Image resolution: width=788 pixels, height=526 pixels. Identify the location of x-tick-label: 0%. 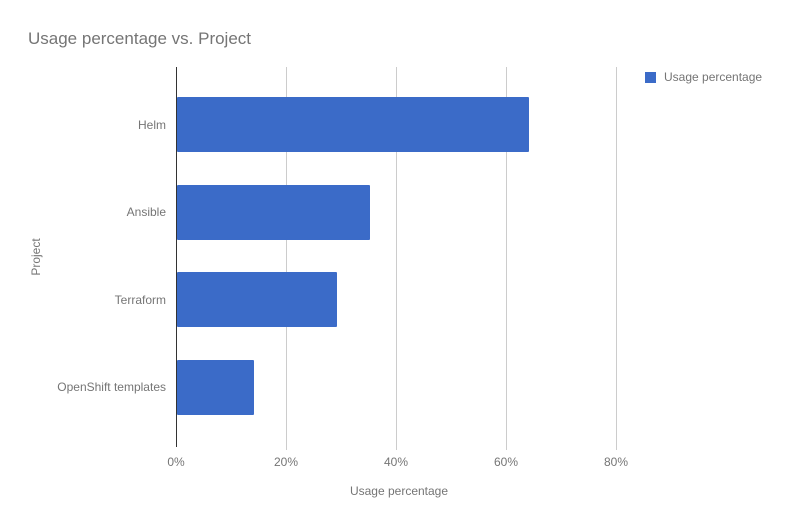
(176, 462).